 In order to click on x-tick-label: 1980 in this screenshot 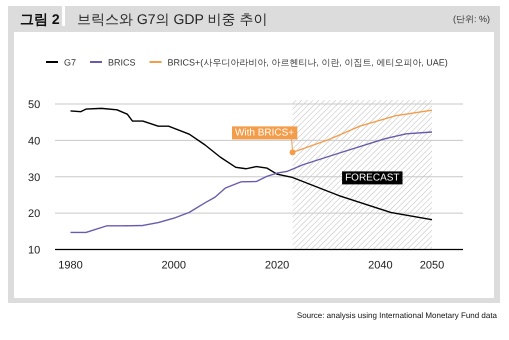, I will do `click(70, 266)`.